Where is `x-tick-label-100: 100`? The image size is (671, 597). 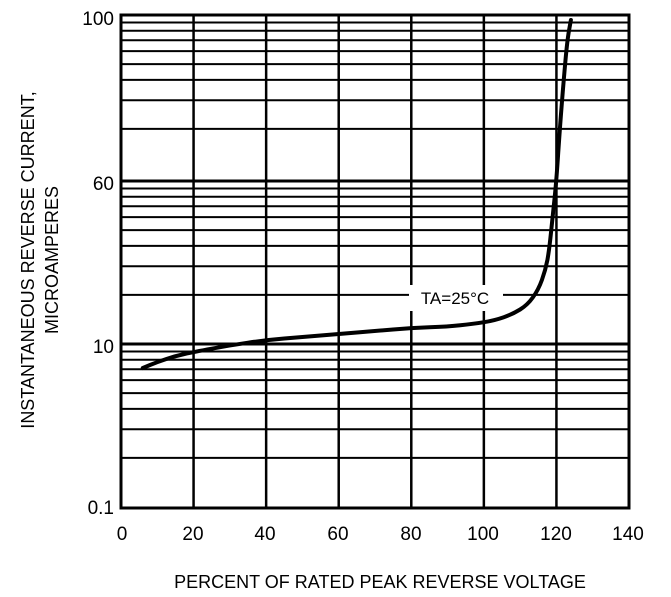 x-tick-label-100: 100 is located at coordinates (483, 534).